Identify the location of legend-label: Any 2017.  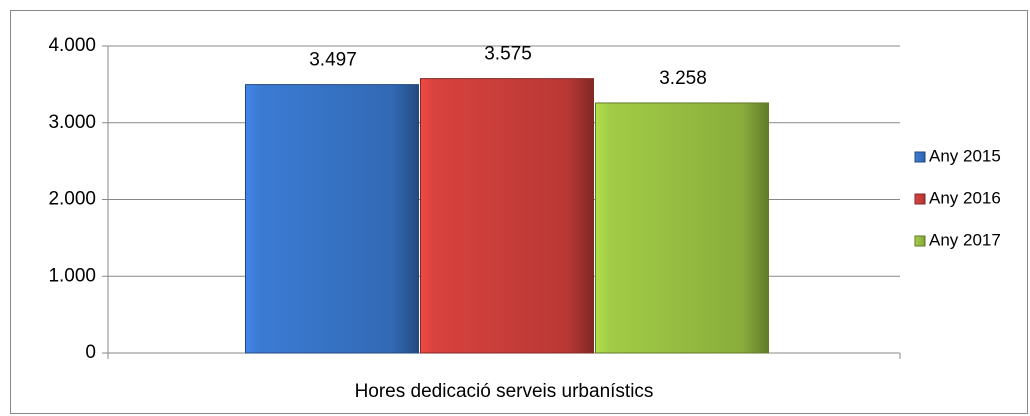
(965, 239).